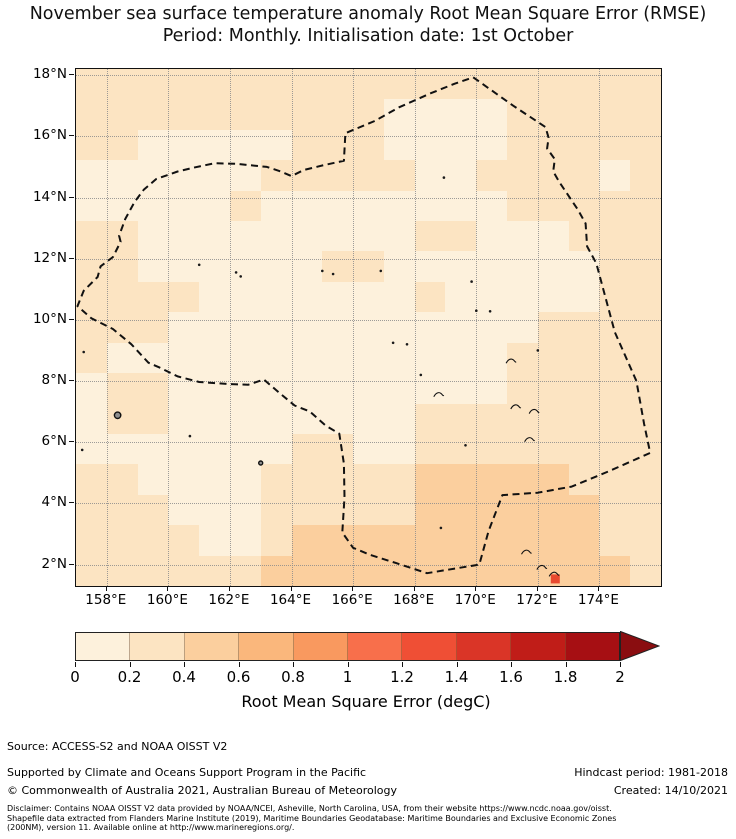 This screenshot has height=839, width=736. I want to click on colorbar-tick-mark, so click(566, 664).